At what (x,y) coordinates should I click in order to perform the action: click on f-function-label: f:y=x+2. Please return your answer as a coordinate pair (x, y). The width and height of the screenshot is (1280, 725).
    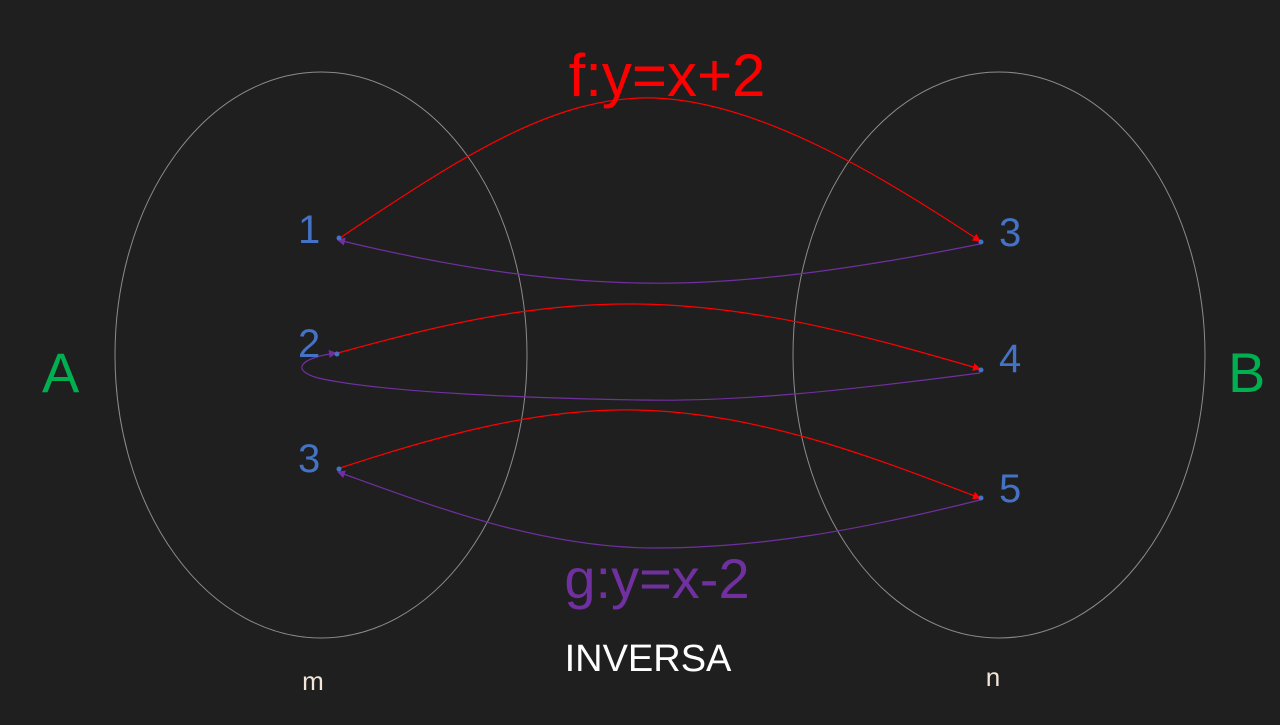
    Looking at the image, I should click on (667, 75).